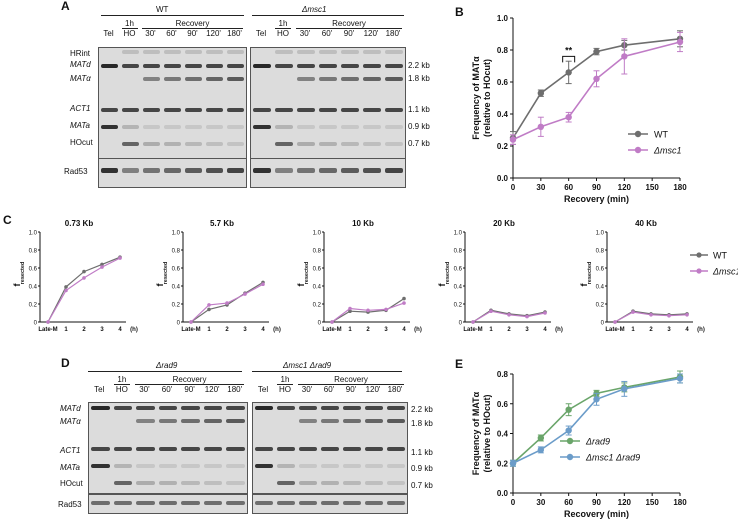 This screenshot has height=523, width=738. Describe the element at coordinates (596, 514) in the screenshot. I see `x-axis-label: Recovery (min)` at that location.